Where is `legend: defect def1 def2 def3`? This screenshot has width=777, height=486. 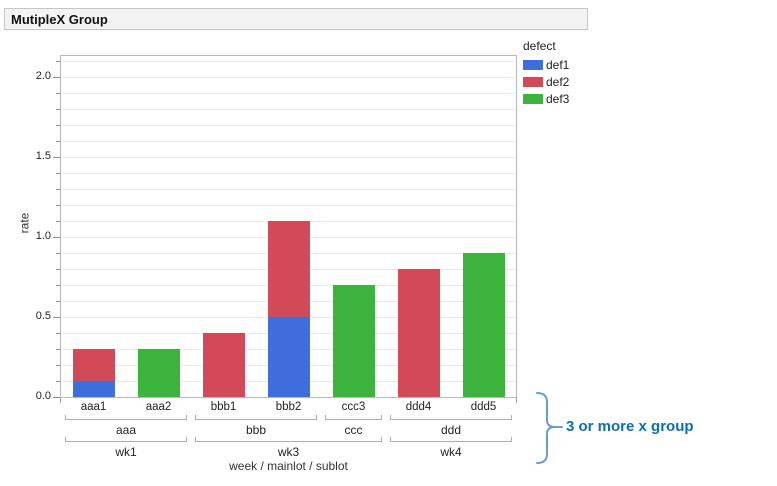
legend: defect def1 def2 def3 is located at coordinates (546, 75).